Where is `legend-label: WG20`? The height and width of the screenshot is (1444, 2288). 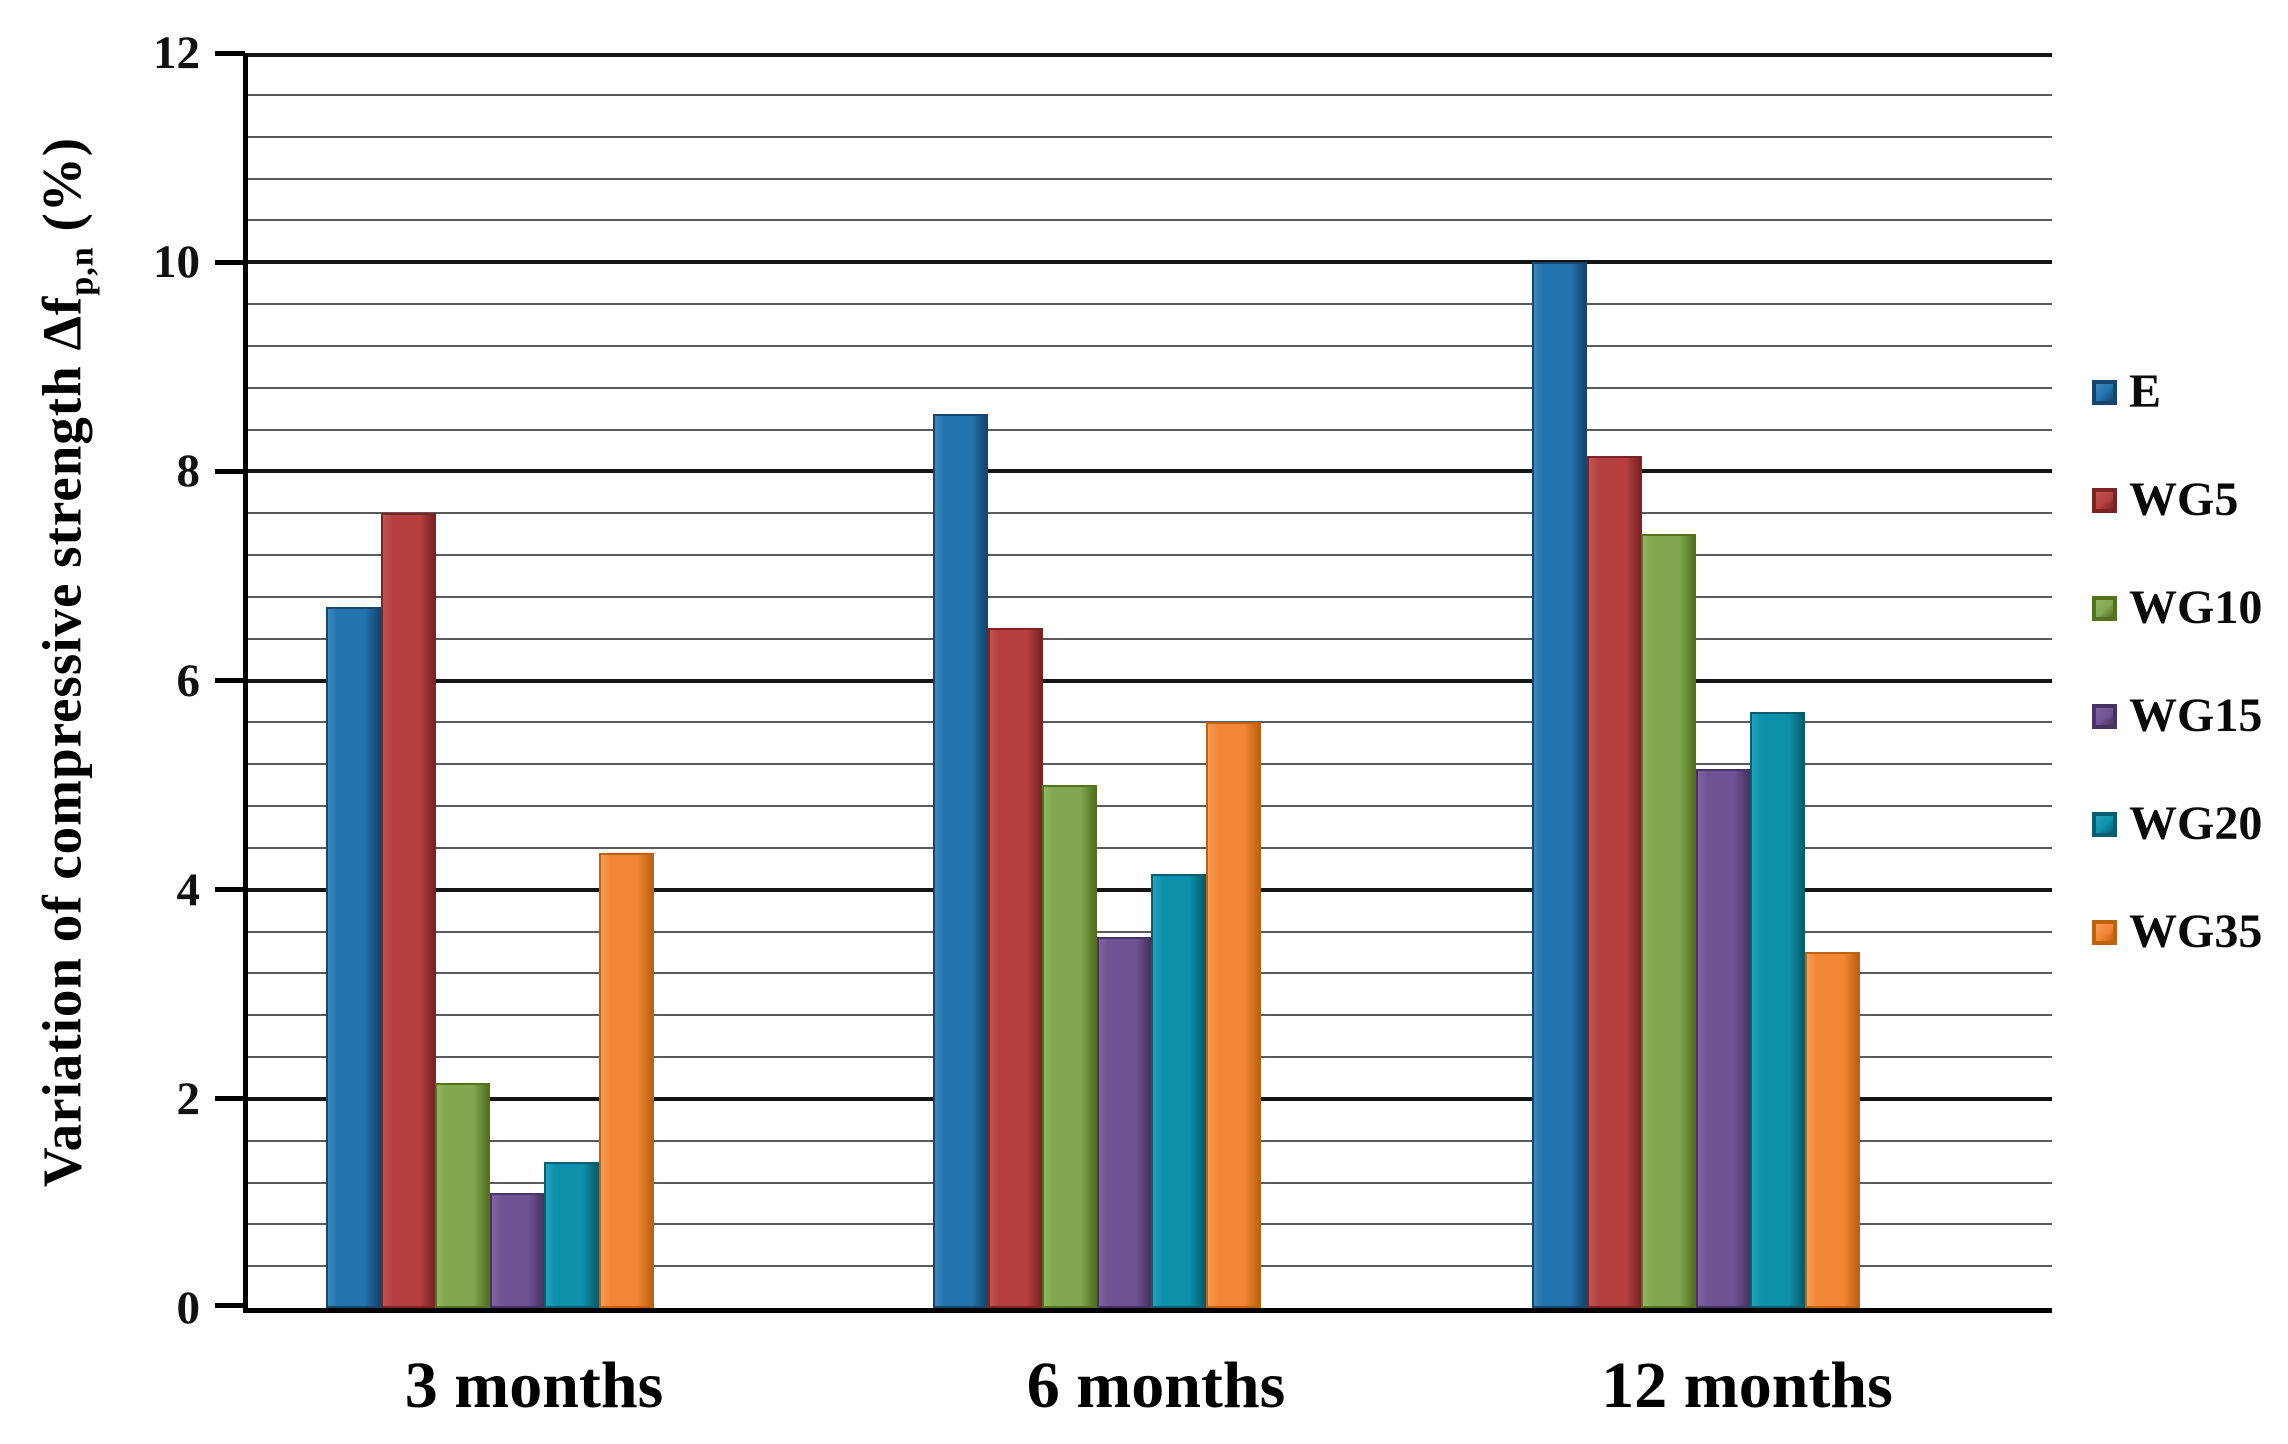
legend-label: WG20 is located at coordinates (2196, 823).